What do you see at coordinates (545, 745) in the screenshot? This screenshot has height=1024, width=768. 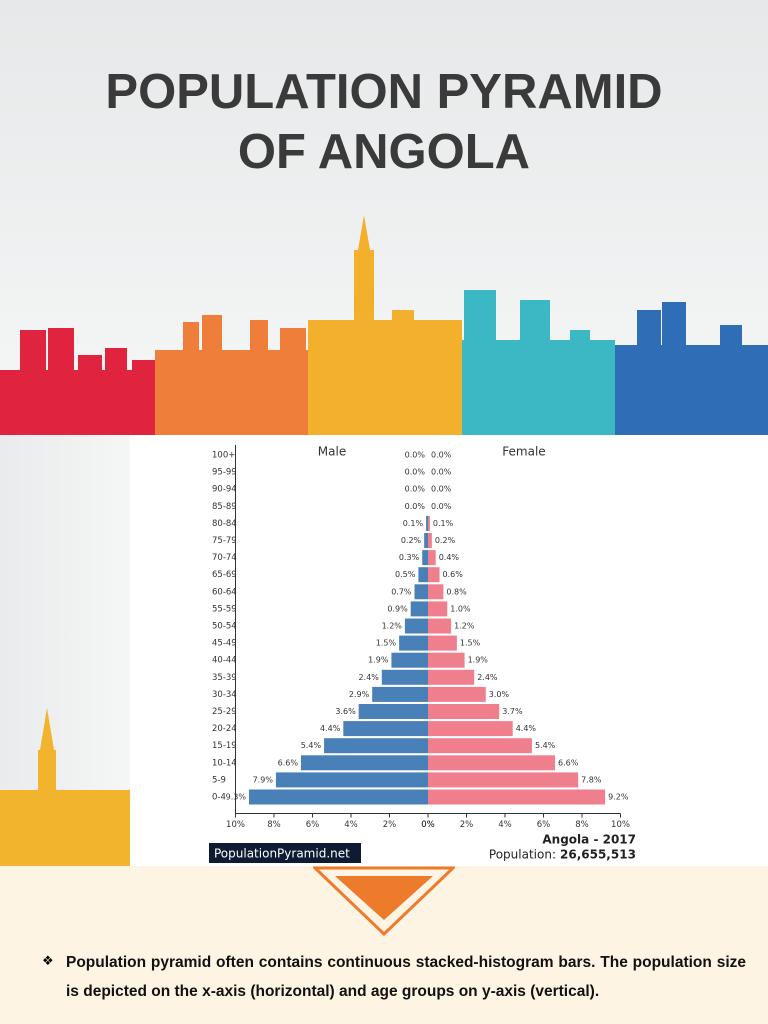 I see `value-label: 5.4%` at bounding box center [545, 745].